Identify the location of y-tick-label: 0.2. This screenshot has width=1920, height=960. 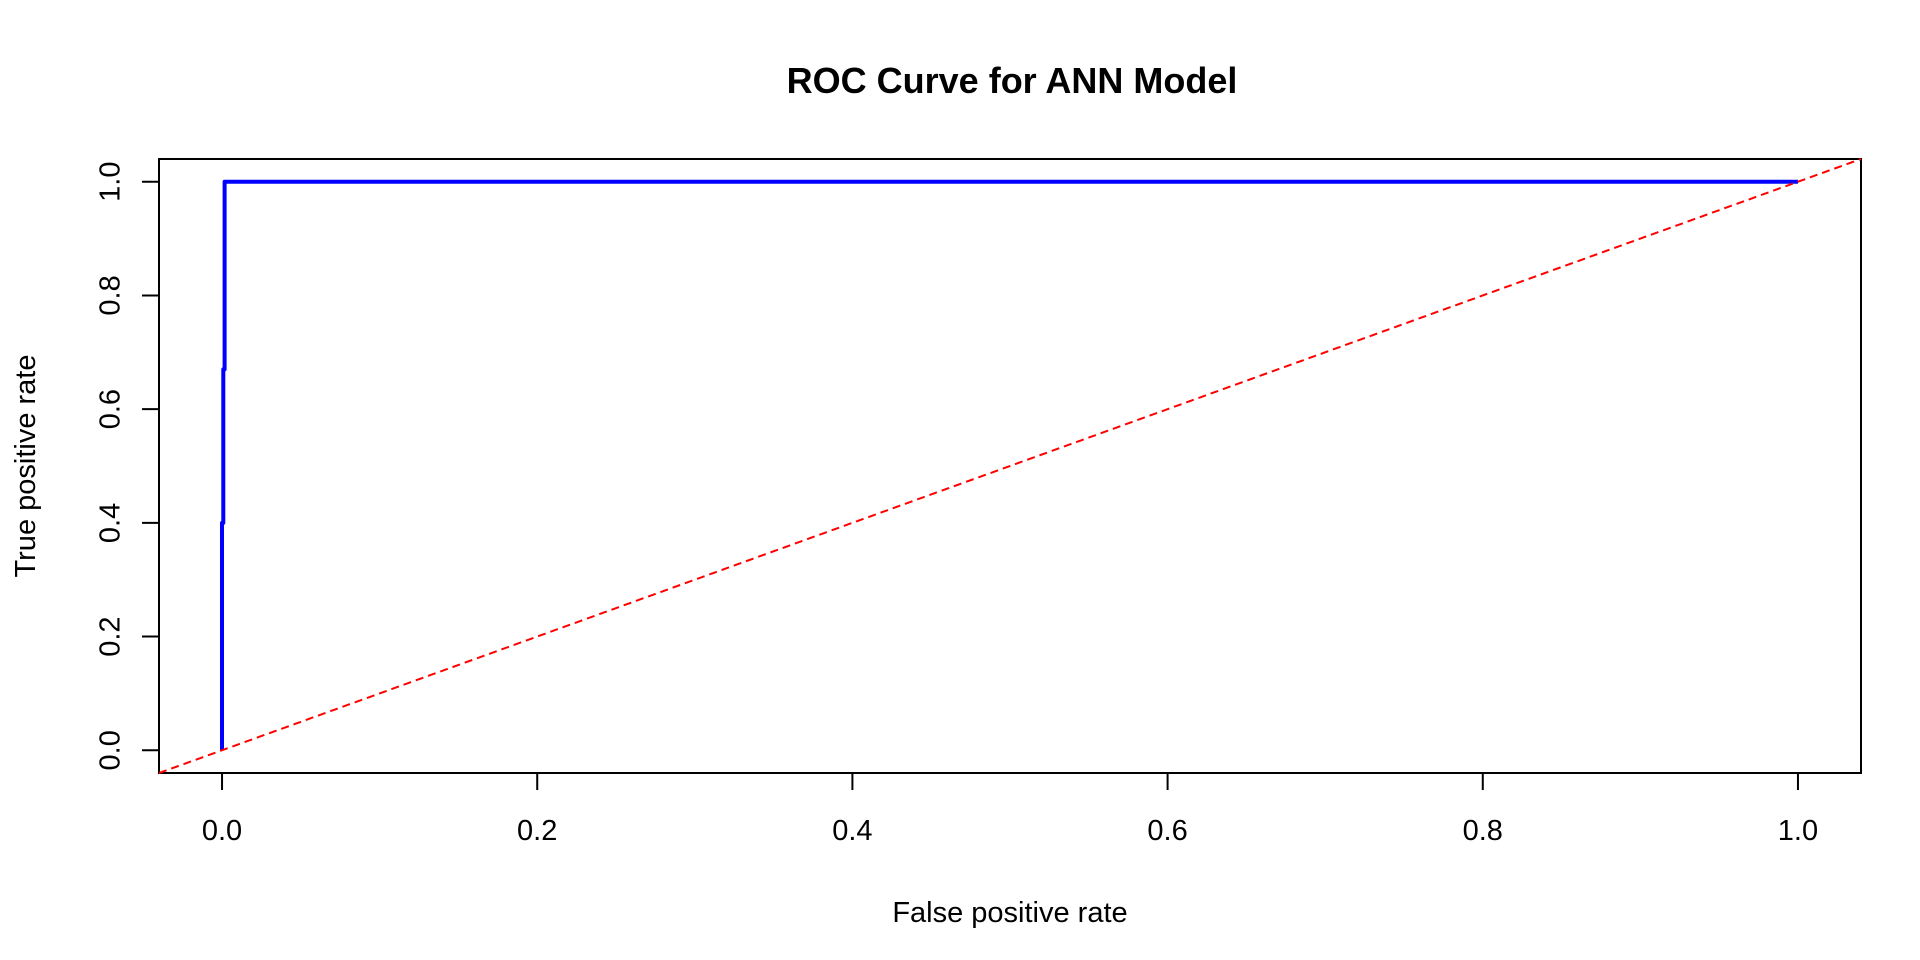
(111, 636).